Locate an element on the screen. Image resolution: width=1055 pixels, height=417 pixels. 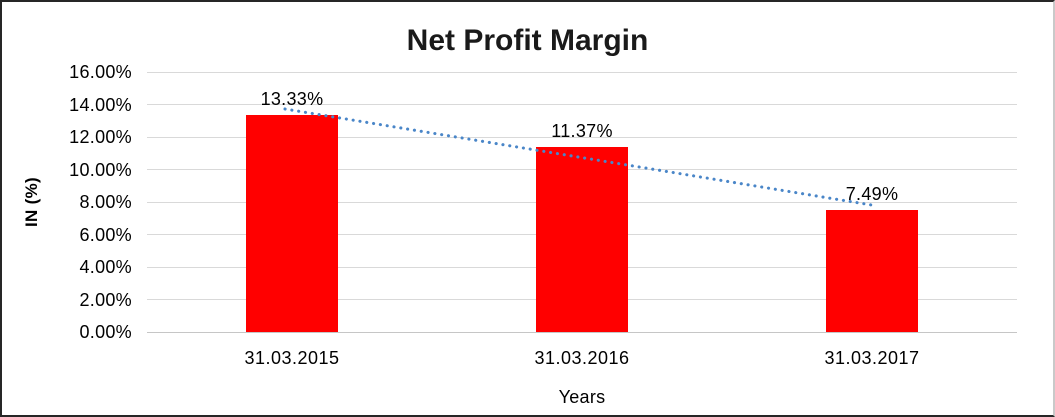
bar-31.03.2016 is located at coordinates (582, 239).